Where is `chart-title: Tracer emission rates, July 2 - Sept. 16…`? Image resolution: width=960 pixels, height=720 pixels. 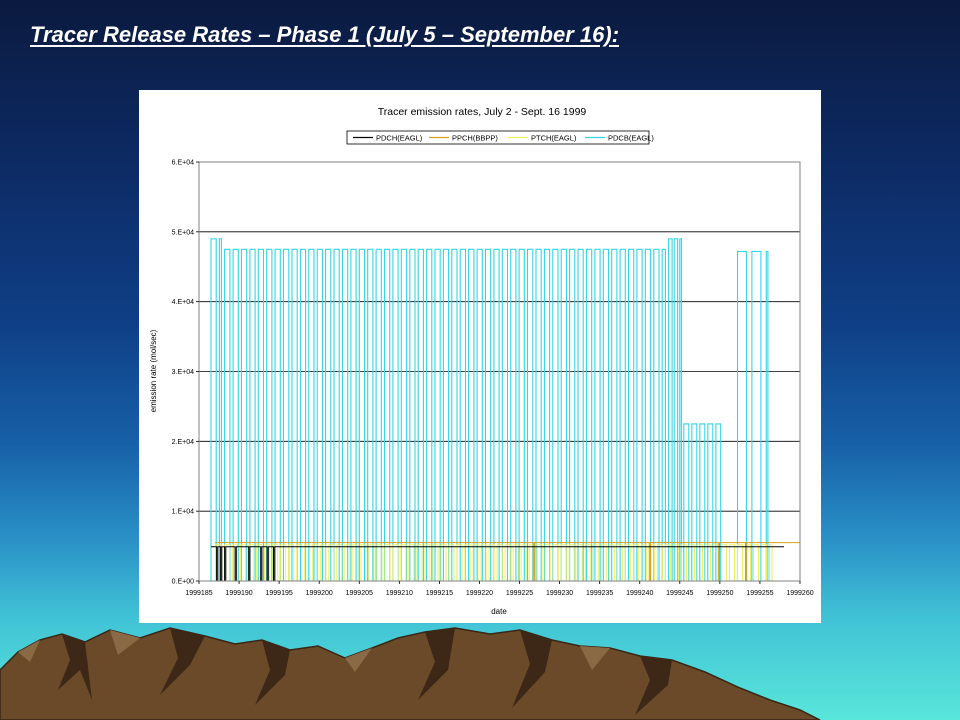 chart-title: Tracer emission rates, July 2 - Sept. 16… is located at coordinates (482, 112).